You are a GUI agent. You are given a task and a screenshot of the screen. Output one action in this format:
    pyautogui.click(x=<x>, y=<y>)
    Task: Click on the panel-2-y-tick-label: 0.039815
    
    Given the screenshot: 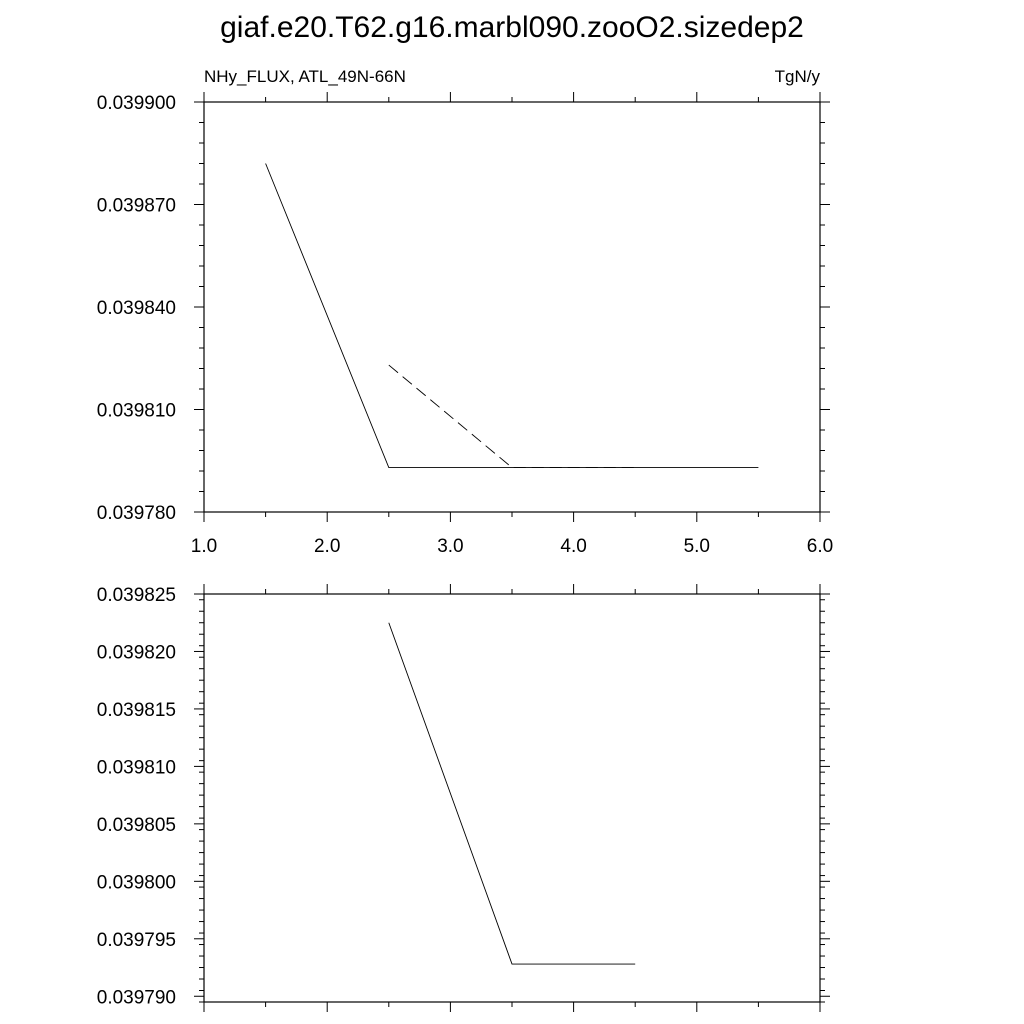 What is the action you would take?
    pyautogui.click(x=136, y=710)
    